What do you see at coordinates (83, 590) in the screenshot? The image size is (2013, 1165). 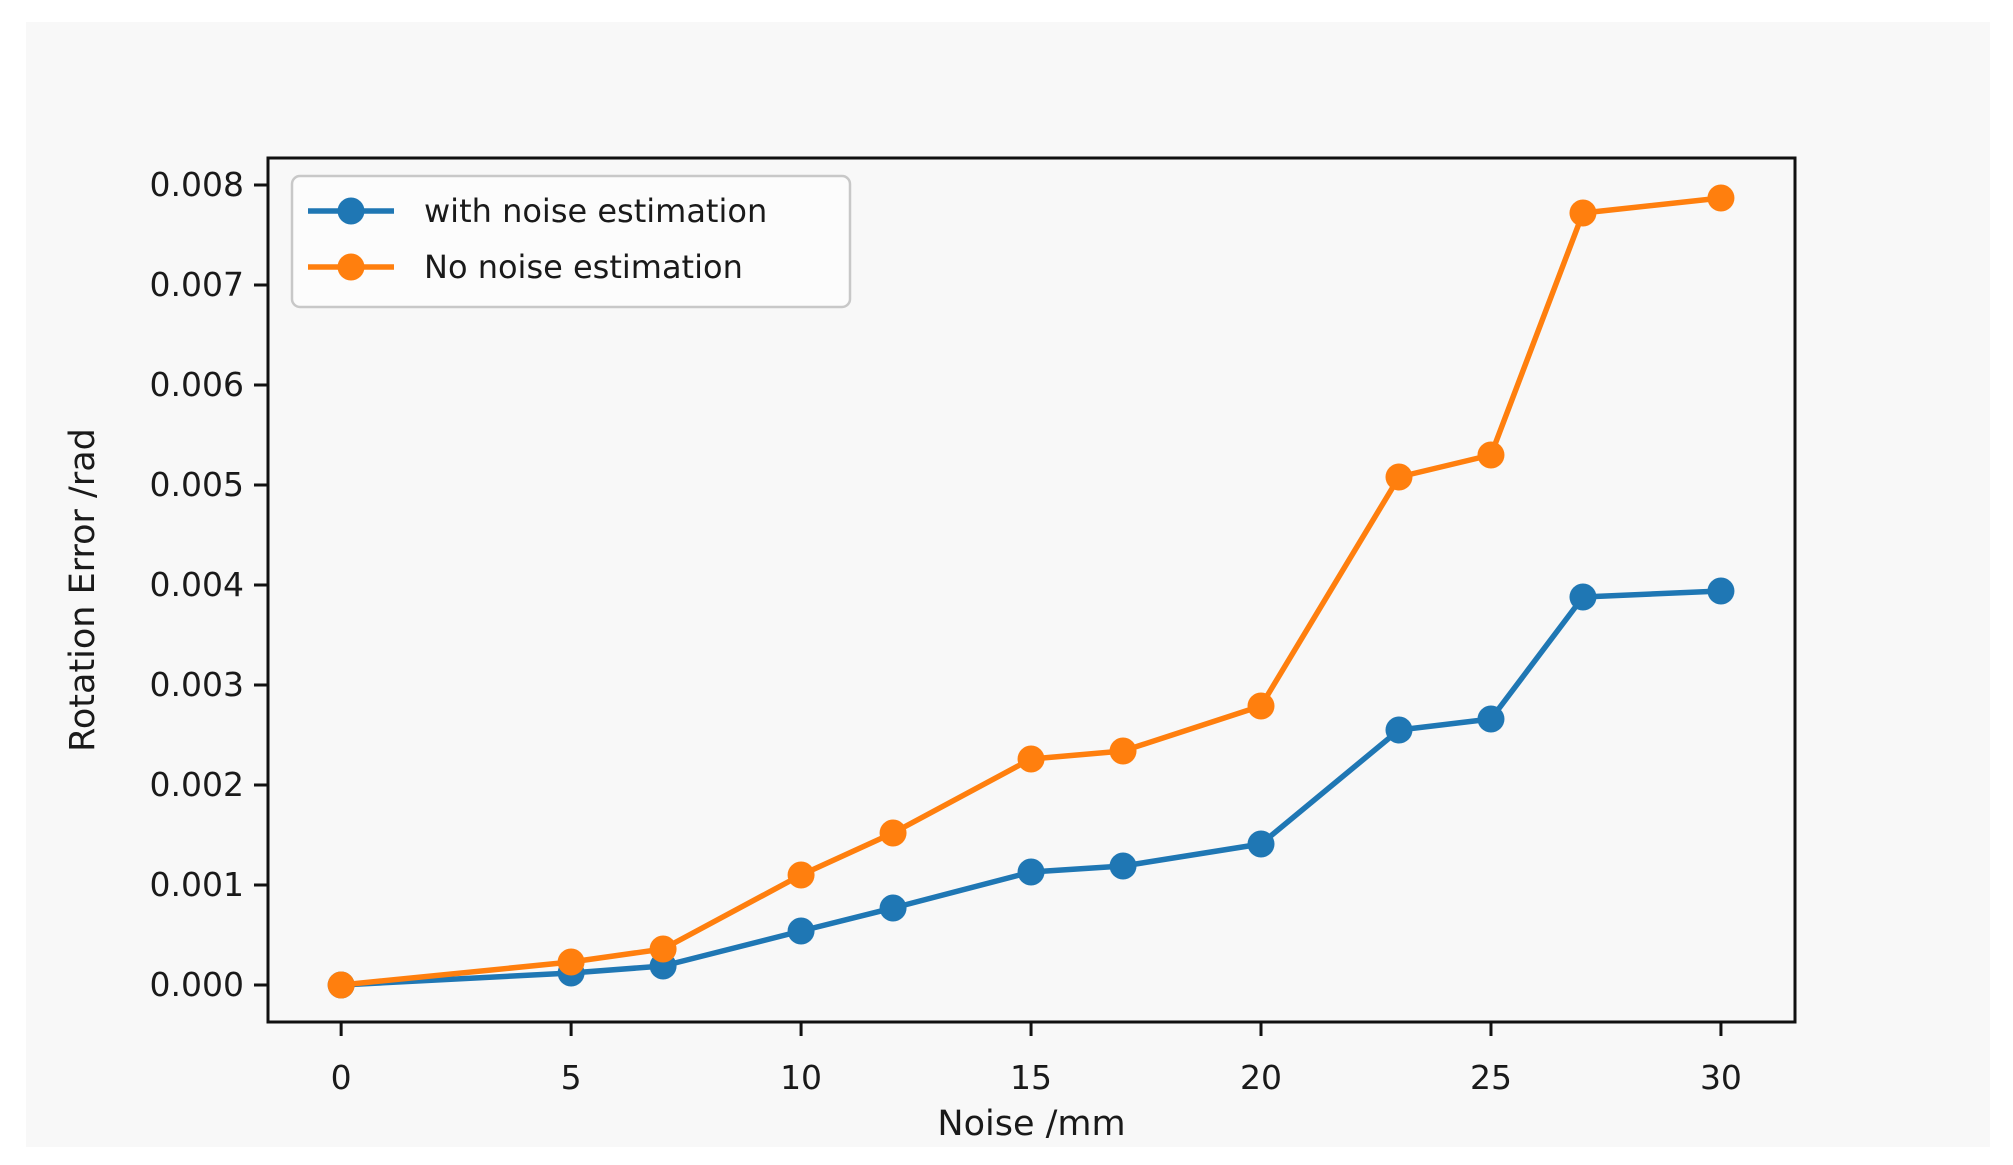 I see `y-axis-title: Rotation Error /rad` at bounding box center [83, 590].